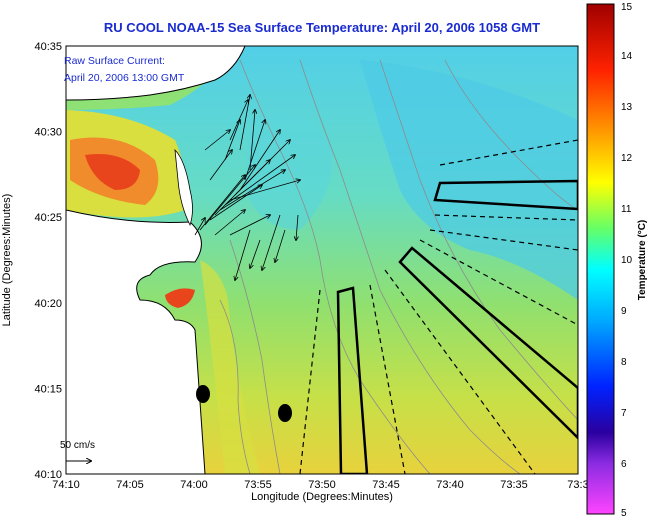 The image size is (651, 519). I want to click on y-tick-labels: 40:35 40:30 40:25 40:20 40:15 40:10, so click(48, 261).